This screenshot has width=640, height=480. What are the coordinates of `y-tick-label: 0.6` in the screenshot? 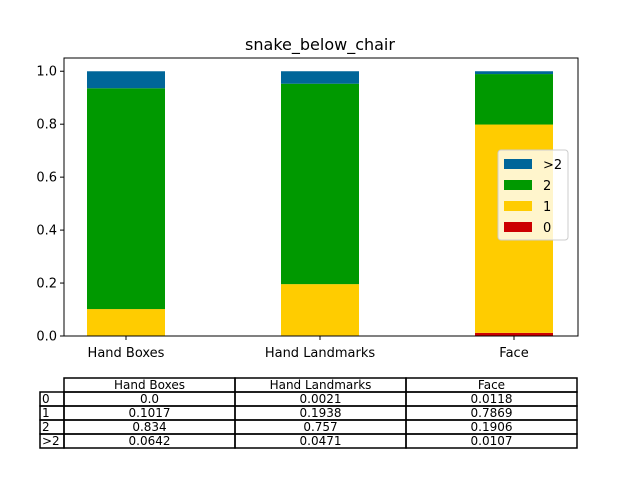 It's located at (46, 178).